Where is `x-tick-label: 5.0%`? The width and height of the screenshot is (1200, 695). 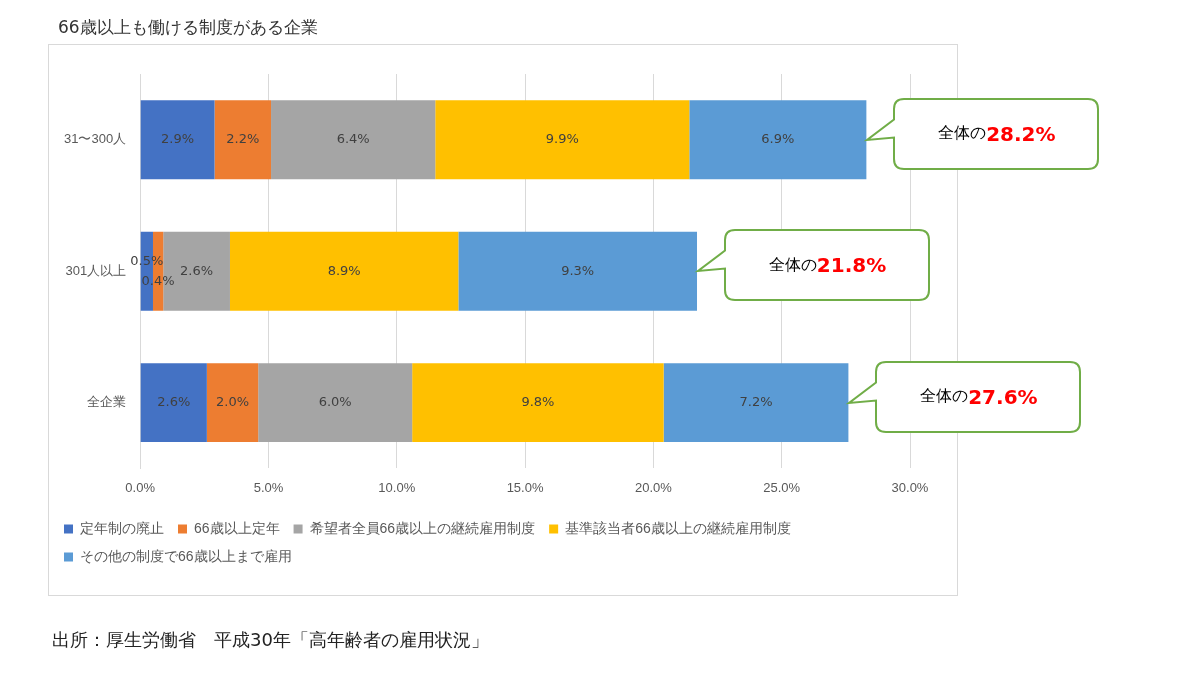 x-tick-label: 5.0% is located at coordinates (268, 487).